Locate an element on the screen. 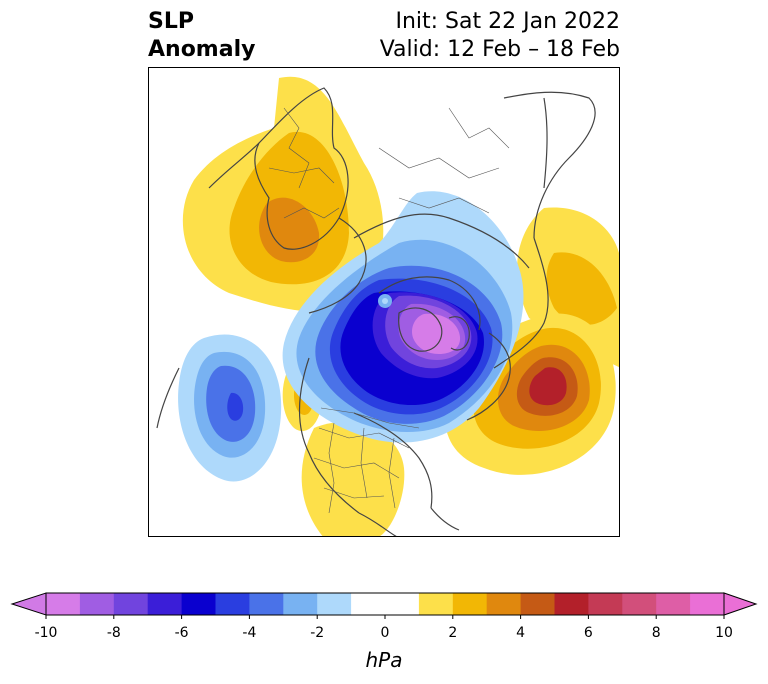  colorbar-tick-label: -4 is located at coordinates (249, 633).